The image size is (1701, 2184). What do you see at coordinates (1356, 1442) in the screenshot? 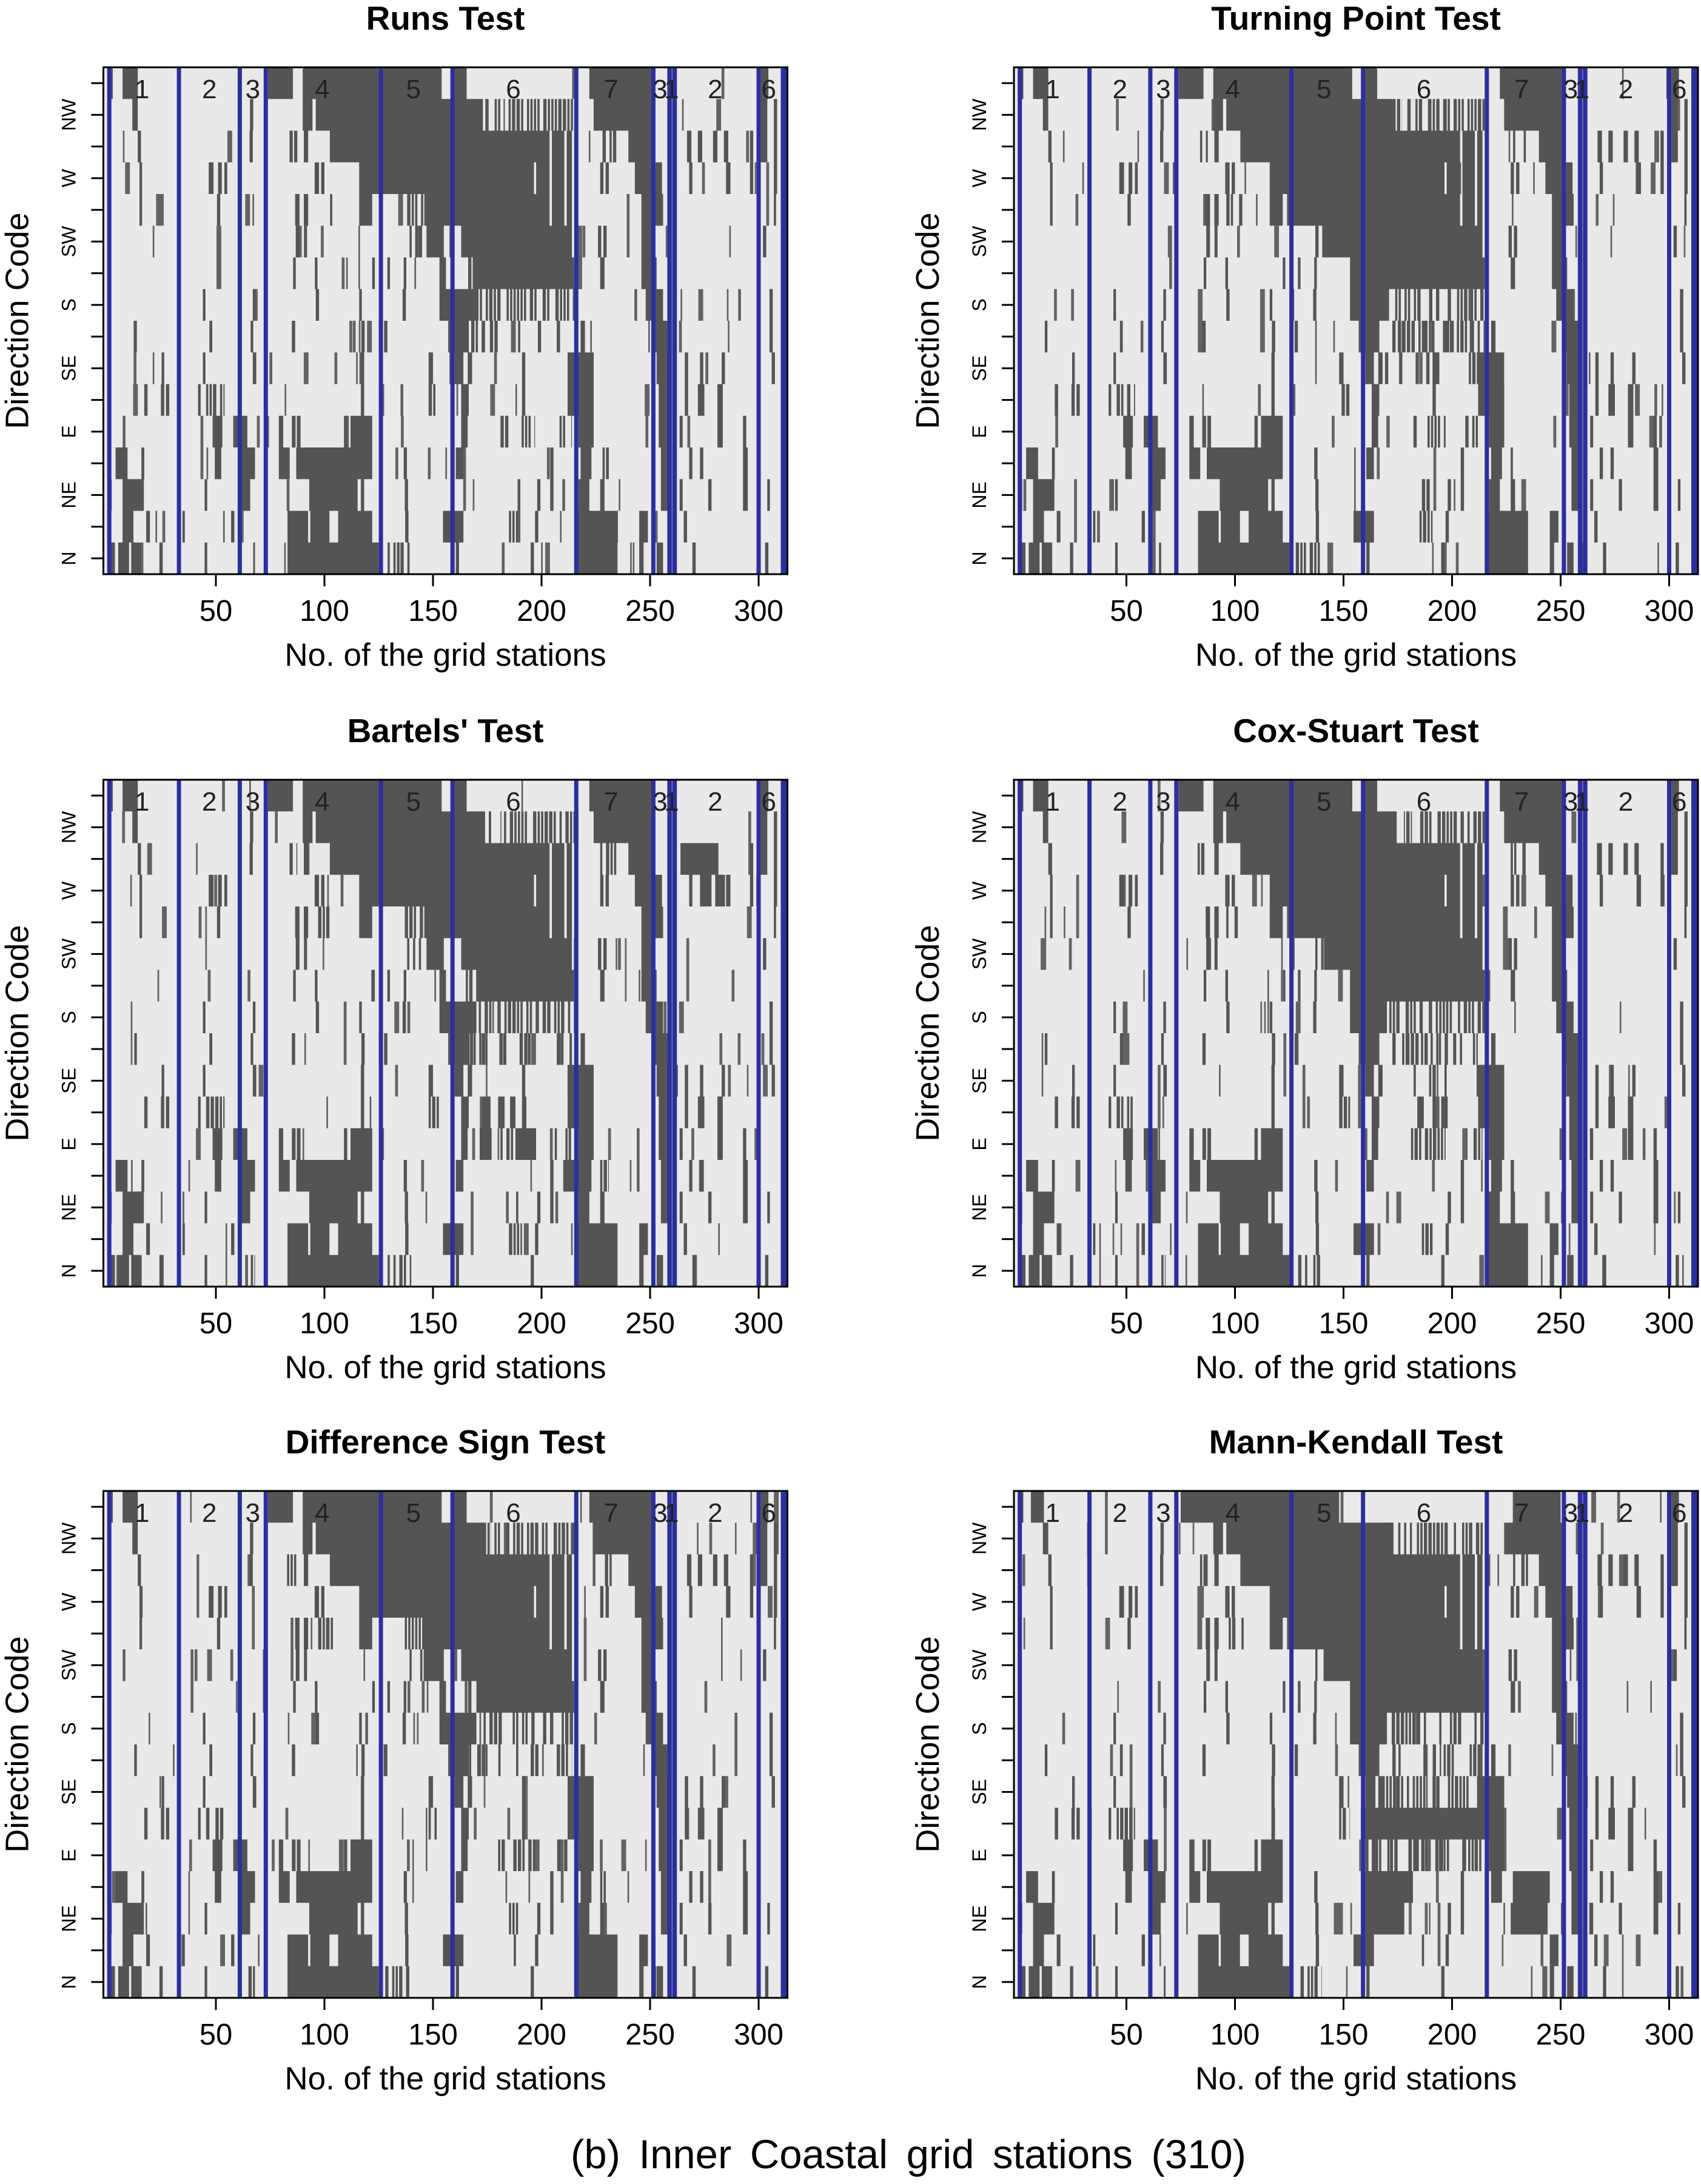
I see `svg-text: Mann-Kendall Test` at bounding box center [1356, 1442].